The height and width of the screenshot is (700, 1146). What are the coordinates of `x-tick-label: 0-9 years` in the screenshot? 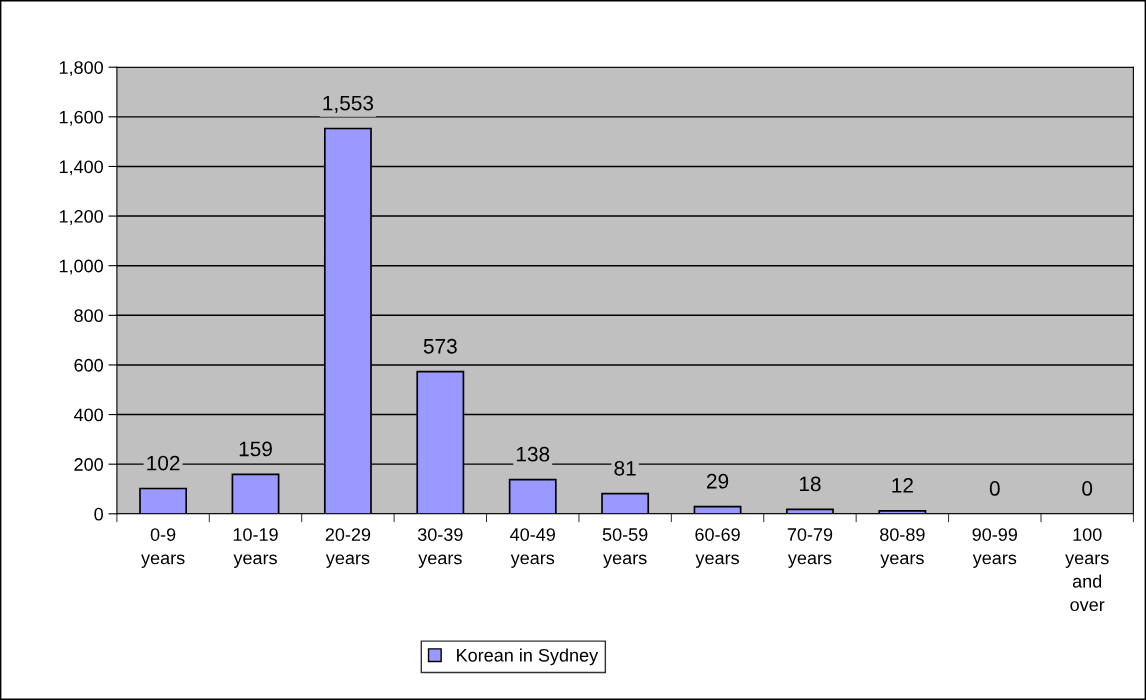 It's located at (163, 548).